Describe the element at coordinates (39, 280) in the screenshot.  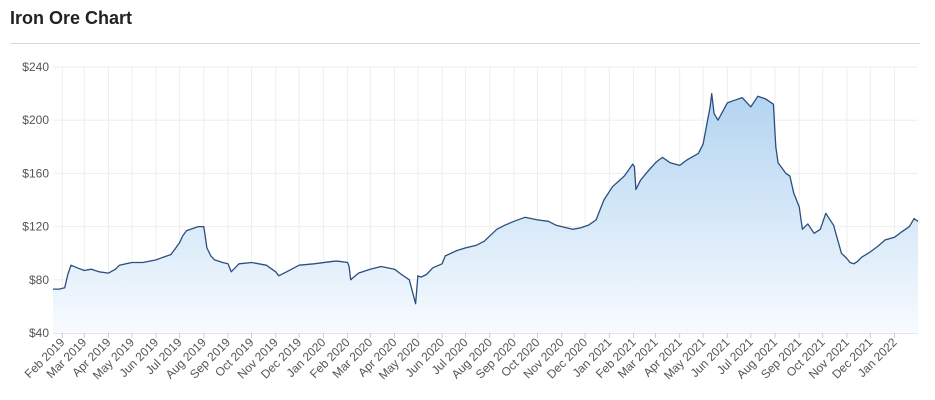
I see `y-tick-label: $80` at that location.